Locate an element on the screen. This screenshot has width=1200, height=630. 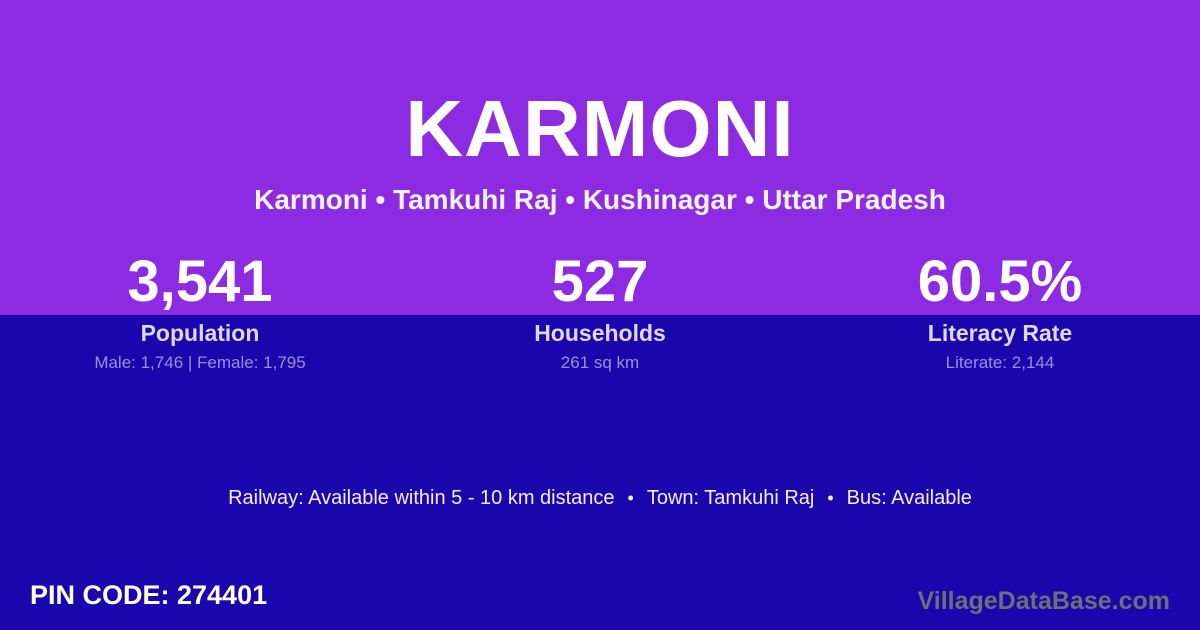
stat-households: 527 Households 261 sq km is located at coordinates (600, 310).